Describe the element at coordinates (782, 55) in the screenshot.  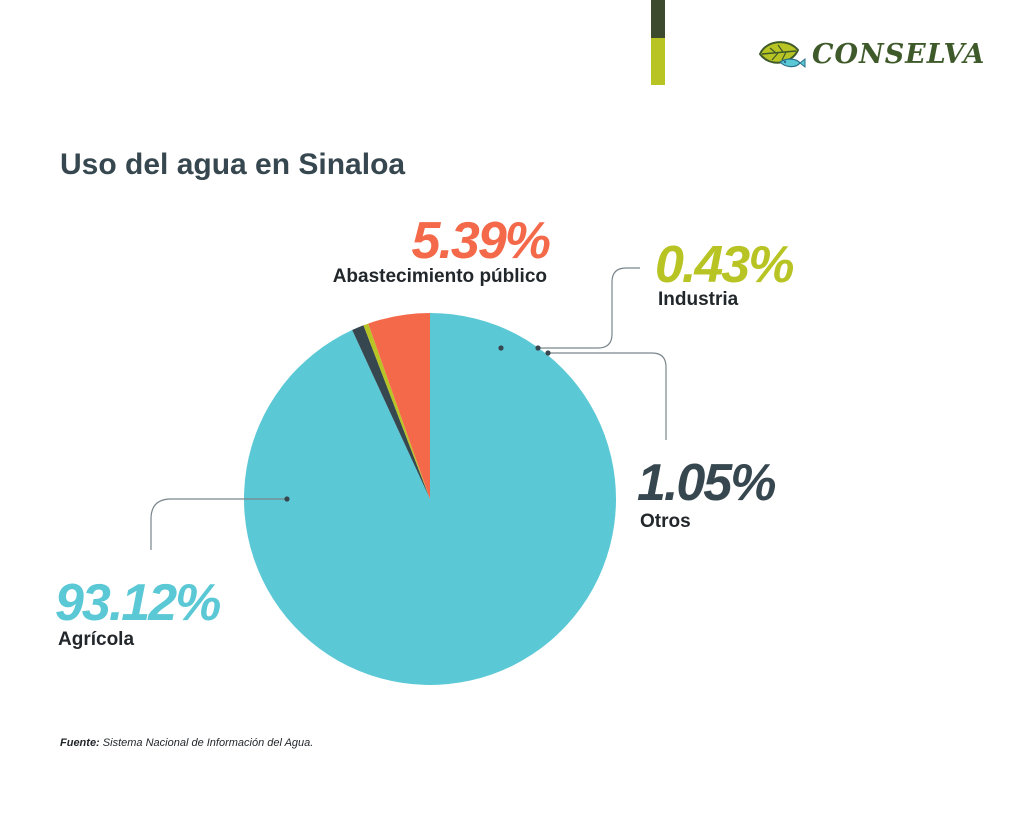
I see `leaf-fish-icon` at that location.